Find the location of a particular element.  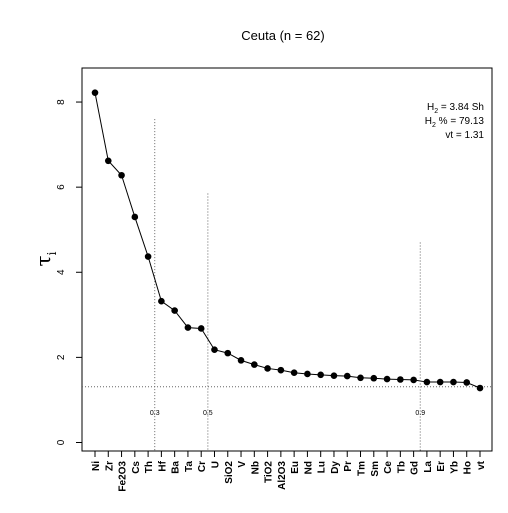

x-tick-label: Gd is located at coordinates (415, 468).